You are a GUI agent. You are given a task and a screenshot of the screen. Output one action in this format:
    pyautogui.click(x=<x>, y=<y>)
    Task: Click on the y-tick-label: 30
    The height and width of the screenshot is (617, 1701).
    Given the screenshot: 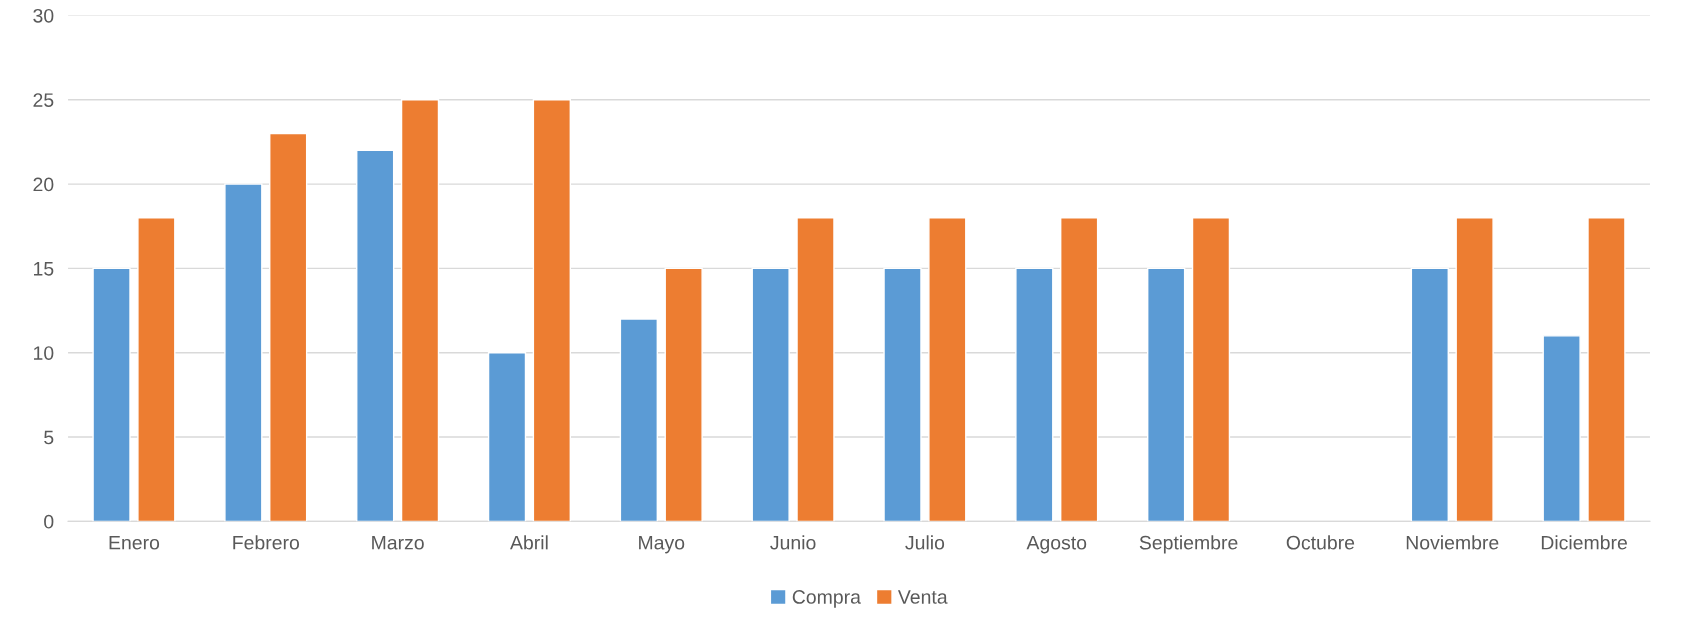 What is the action you would take?
    pyautogui.click(x=43, y=15)
    